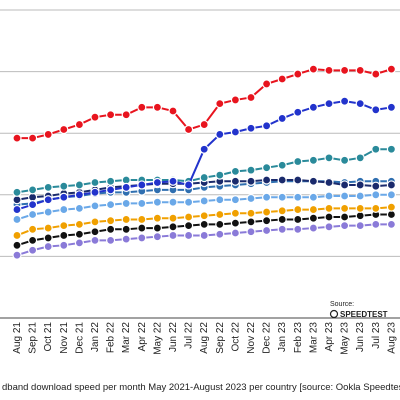 This screenshot has height=400, width=400. What do you see at coordinates (360, 337) in the screenshot?
I see `x-tick-label: Jun 23` at bounding box center [360, 337].